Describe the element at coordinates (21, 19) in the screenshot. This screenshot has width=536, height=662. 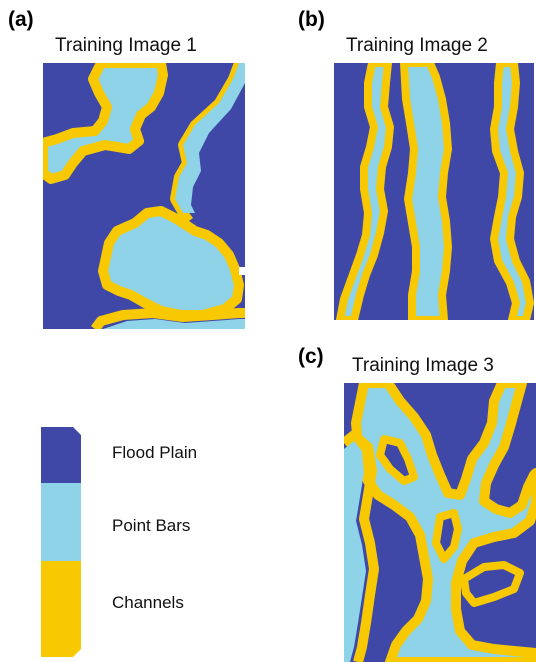
I see `panel-a-letter: (a)` at that location.